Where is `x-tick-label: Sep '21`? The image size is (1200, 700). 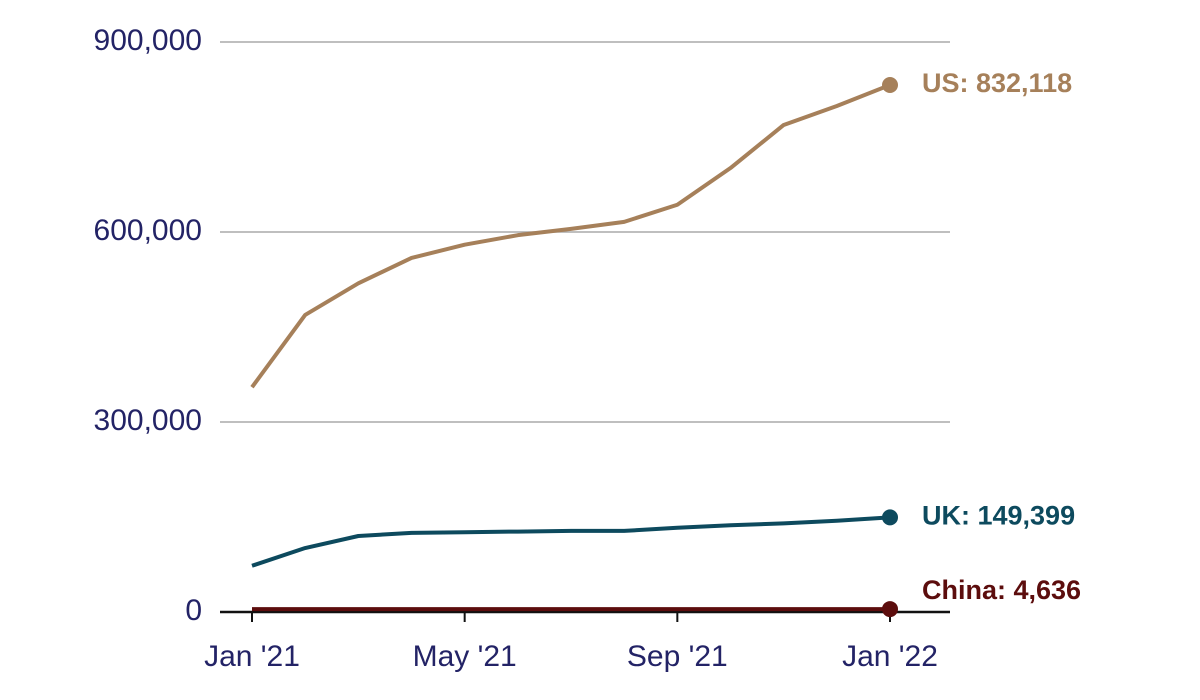 x-tick-label: Sep '21 is located at coordinates (677, 656).